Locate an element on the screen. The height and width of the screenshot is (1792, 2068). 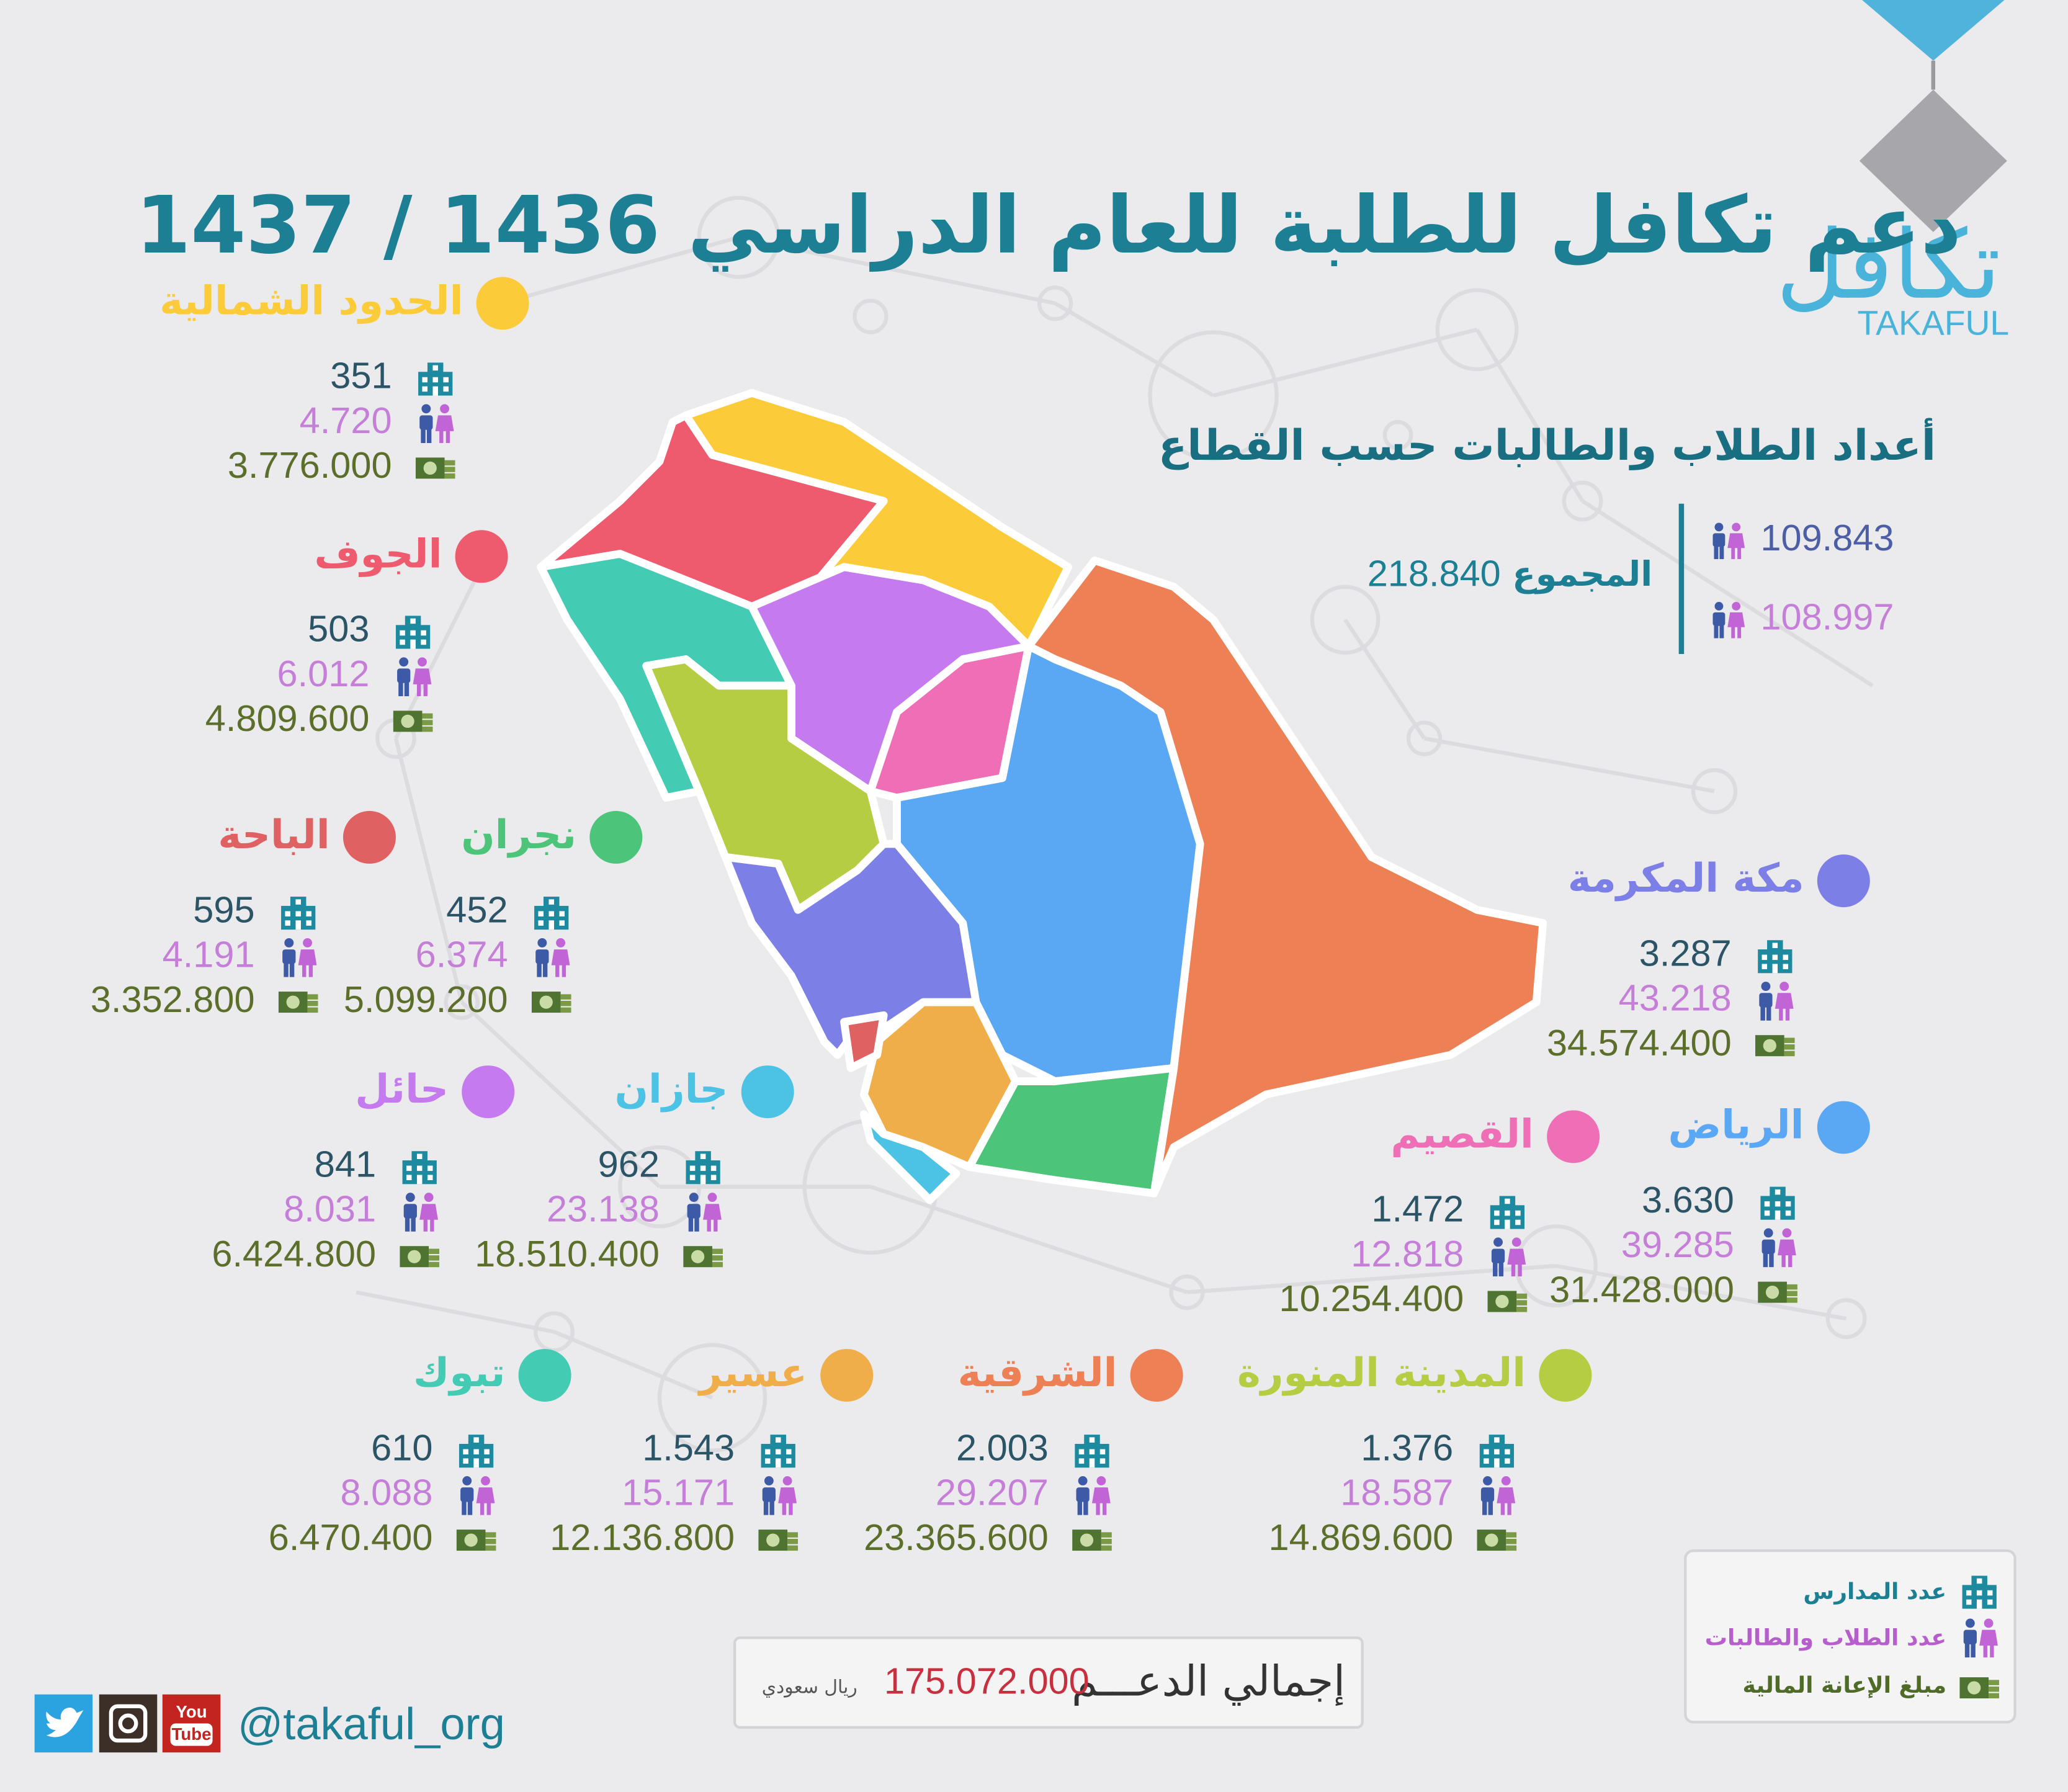
male-count: 109.843 is located at coordinates (1827, 537).